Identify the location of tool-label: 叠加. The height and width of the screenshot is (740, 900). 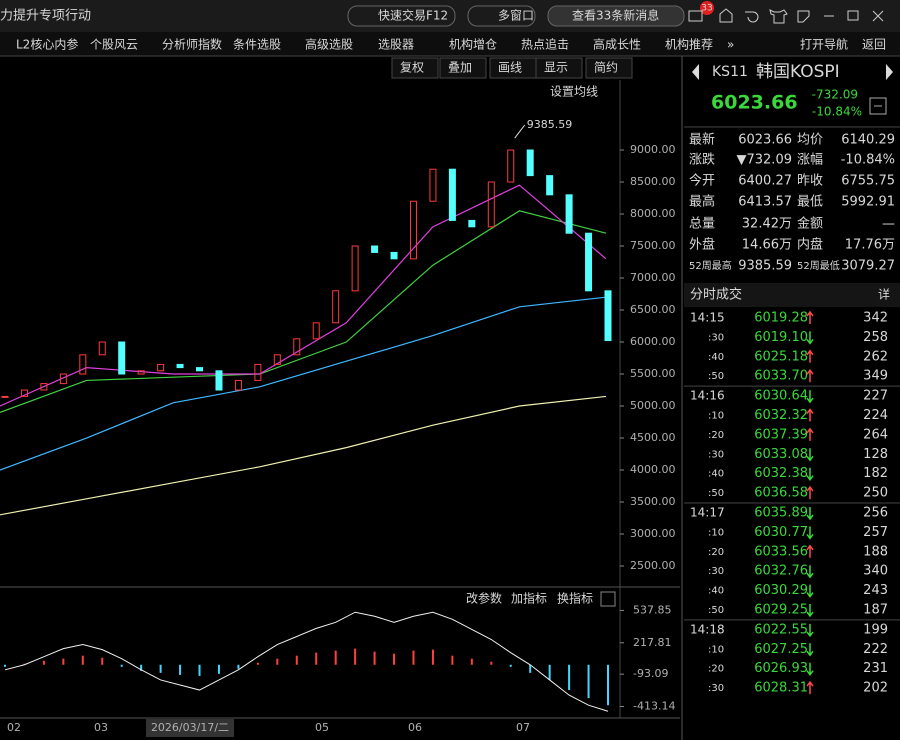
(460, 68).